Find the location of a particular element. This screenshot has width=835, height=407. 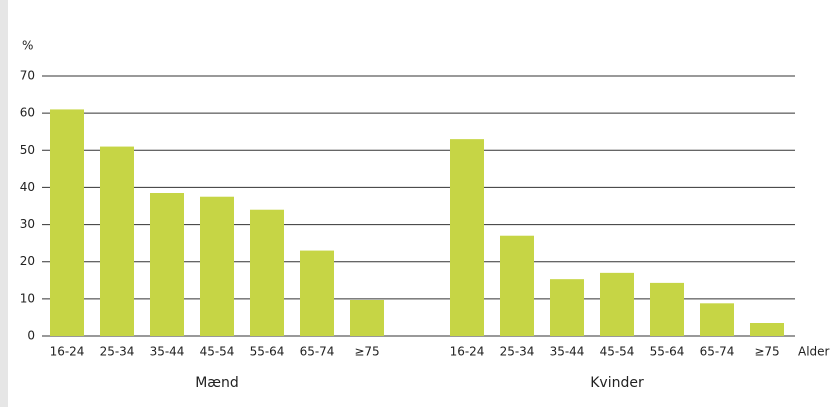

y-tick-label: 20 is located at coordinates (27, 261).